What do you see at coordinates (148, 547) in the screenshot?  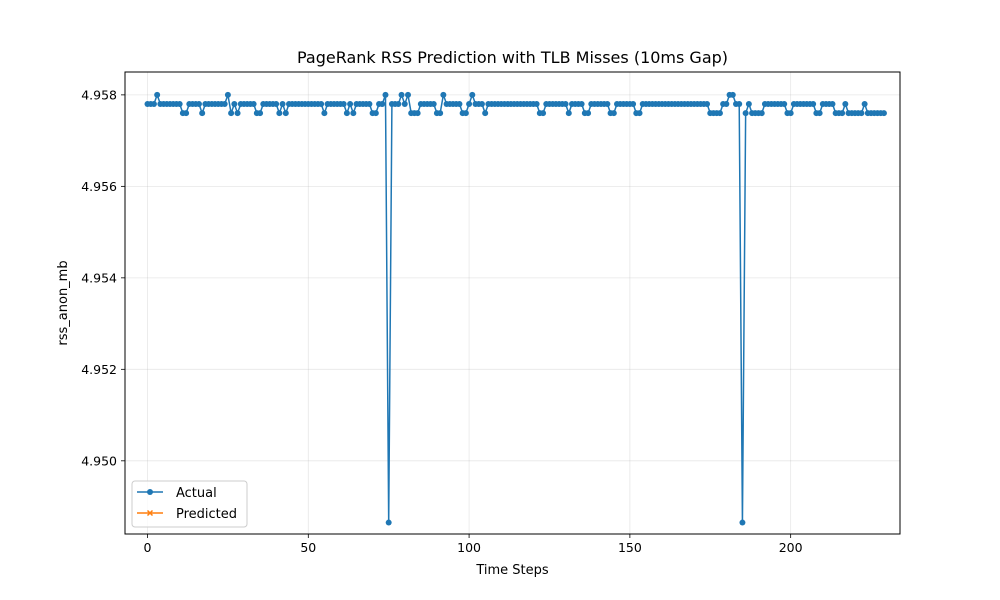 I see `x-tick-label: 0` at bounding box center [148, 547].